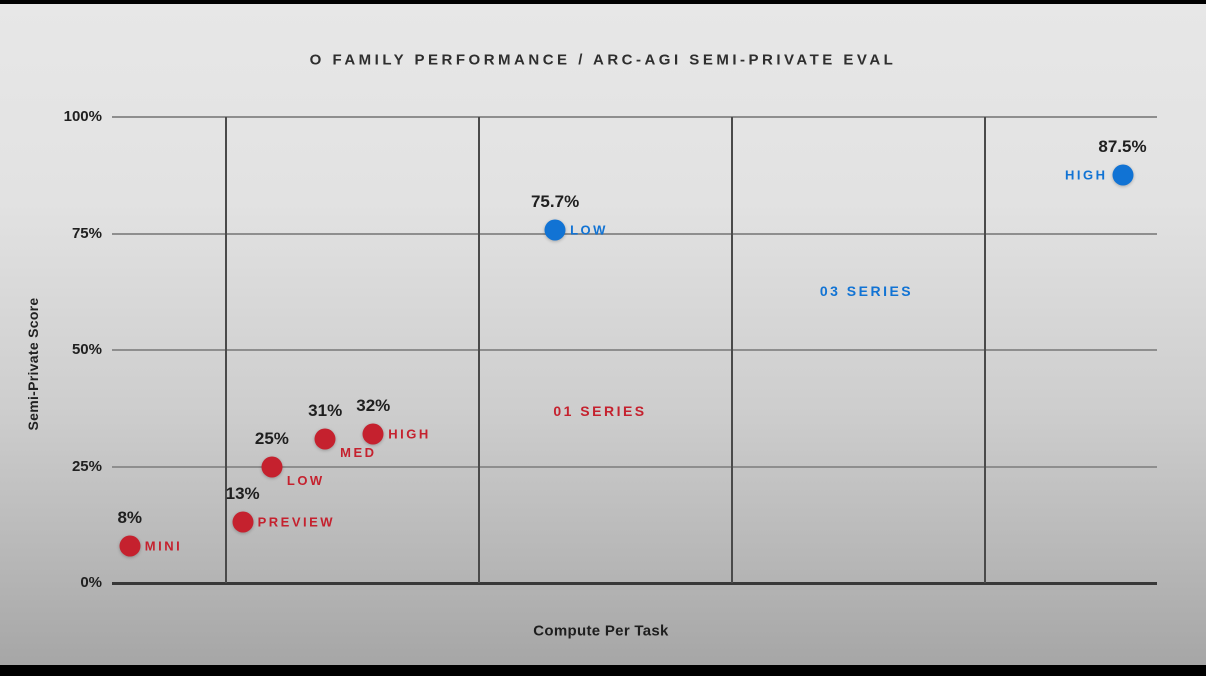  Describe the element at coordinates (601, 631) in the screenshot. I see `x-axis-title: Compute Per Task` at that location.